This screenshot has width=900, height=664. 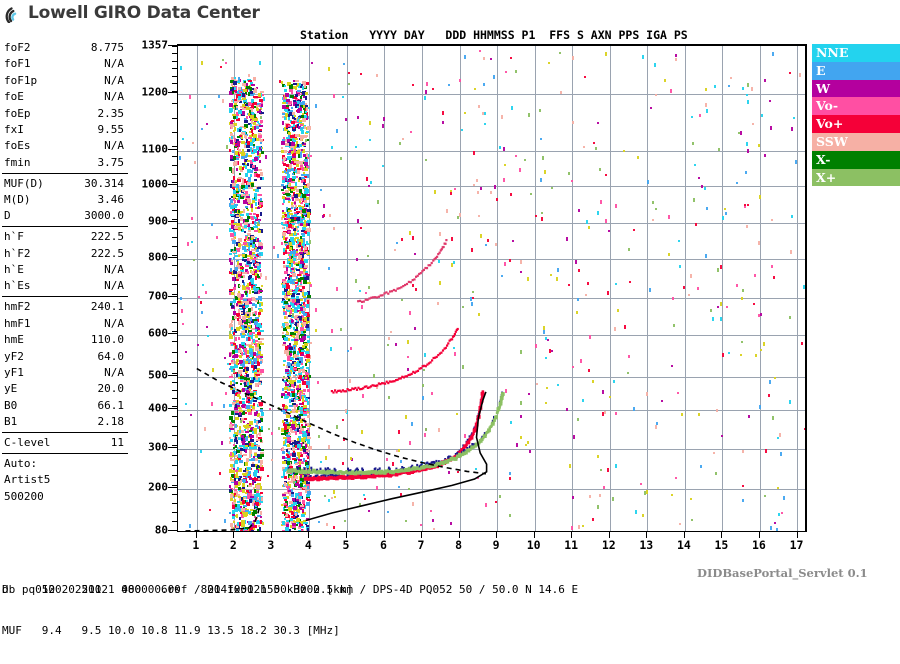 I want to click on logo-text: Lowell GIRO Data Center, so click(x=144, y=13).